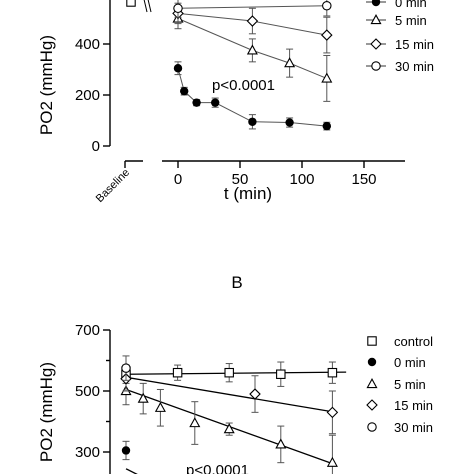 Image resolution: width=474 pixels, height=474 pixels. I want to click on fit-line-control, so click(236, 373).